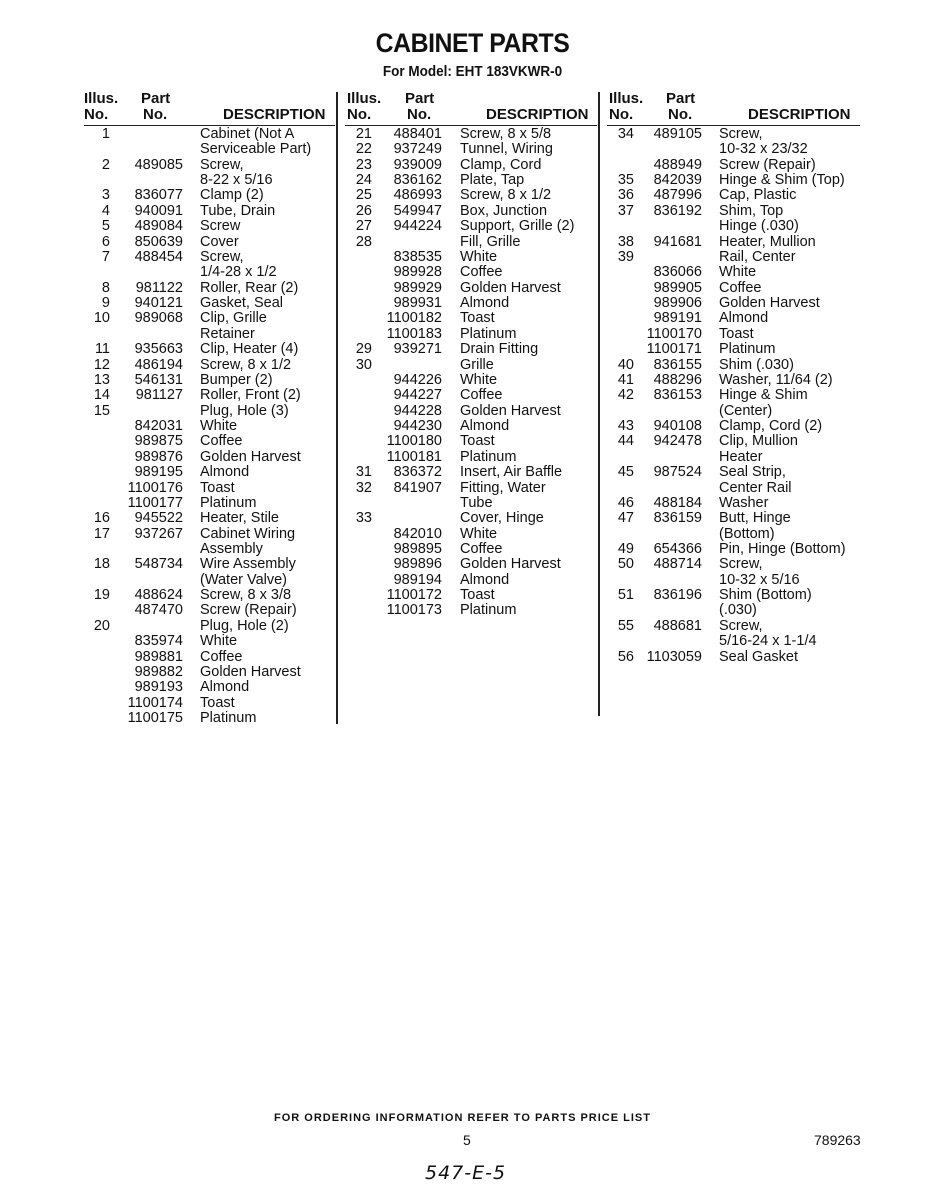 This screenshot has width=945, height=1200. What do you see at coordinates (158, 533) in the screenshot?
I see `part-number: 937267` at bounding box center [158, 533].